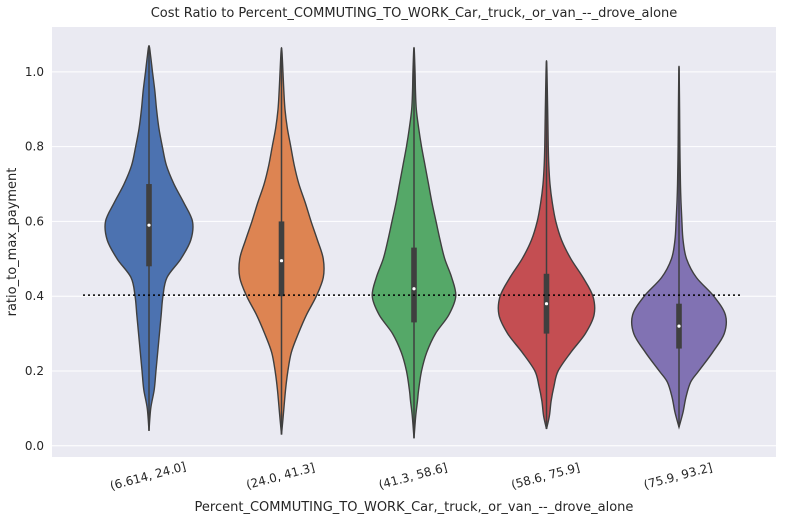 The image size is (788, 519). I want to click on x-tick-label: (24.0, 41.3], so click(281, 476).